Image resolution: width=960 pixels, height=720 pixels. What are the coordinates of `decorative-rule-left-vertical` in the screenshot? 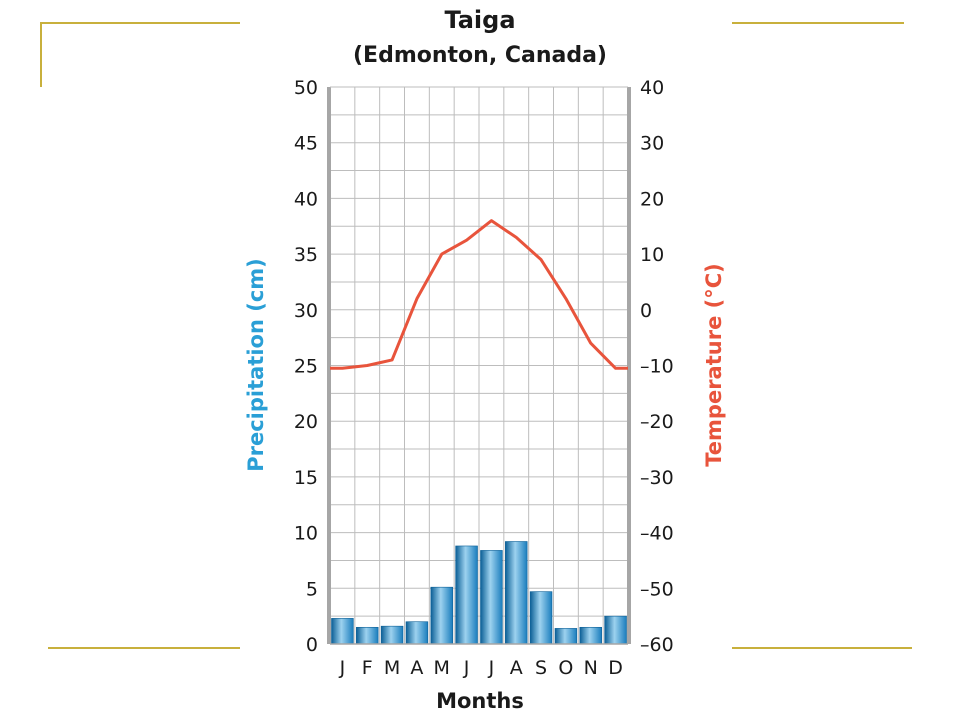 It's located at (41, 54).